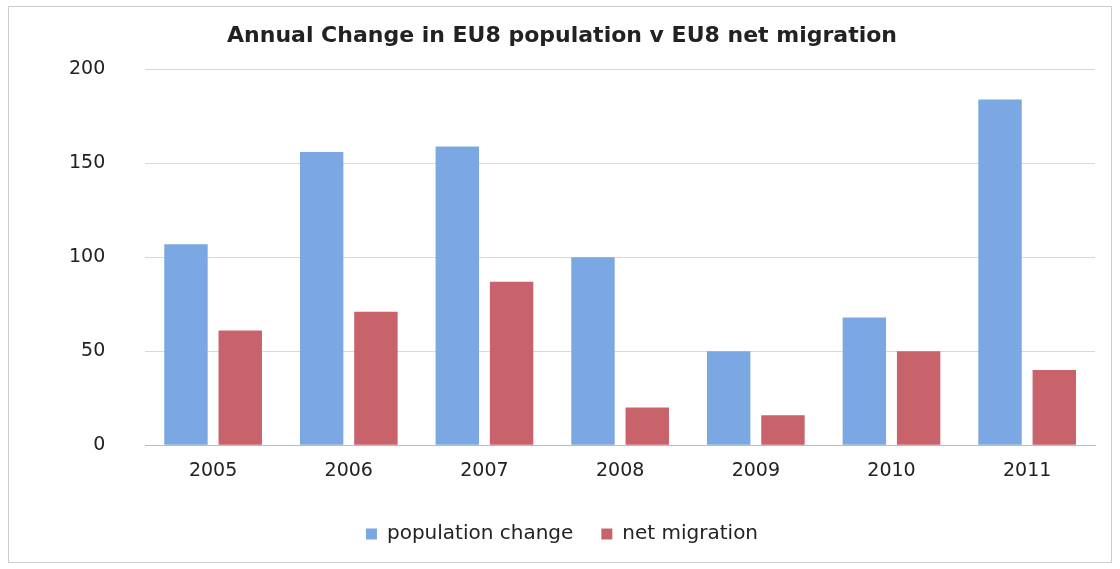  What do you see at coordinates (93, 349) in the screenshot?
I see `y-tick-label: 50` at bounding box center [93, 349].